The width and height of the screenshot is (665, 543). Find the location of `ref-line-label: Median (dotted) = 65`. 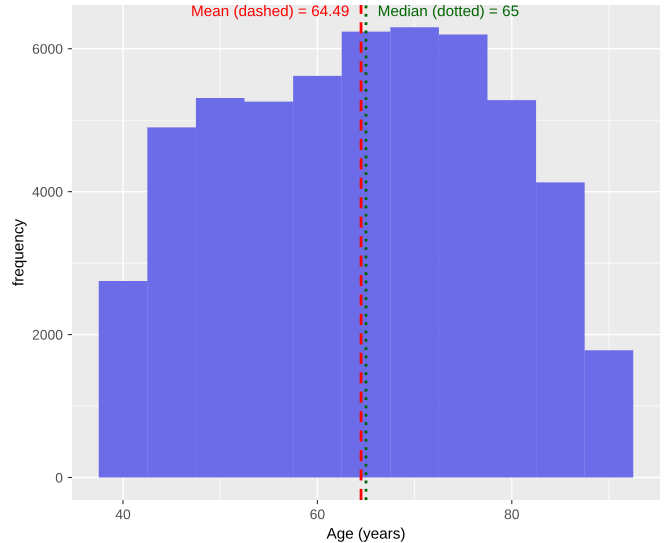

ref-line-label: Median (dotted) = 65 is located at coordinates (448, 12).